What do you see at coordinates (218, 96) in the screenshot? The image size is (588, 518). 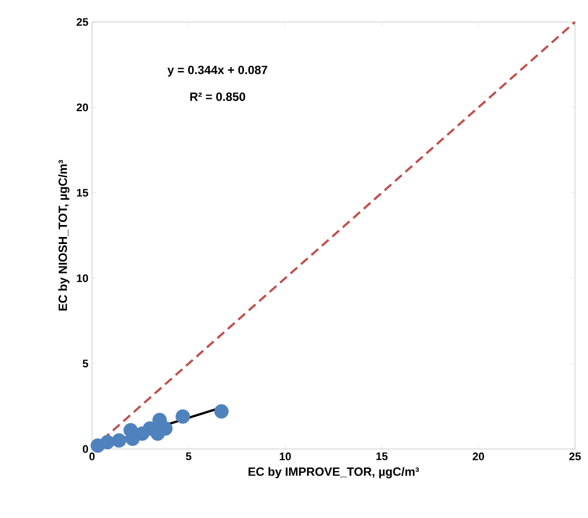 I see `annotation: R² = 0.850` at bounding box center [218, 96].